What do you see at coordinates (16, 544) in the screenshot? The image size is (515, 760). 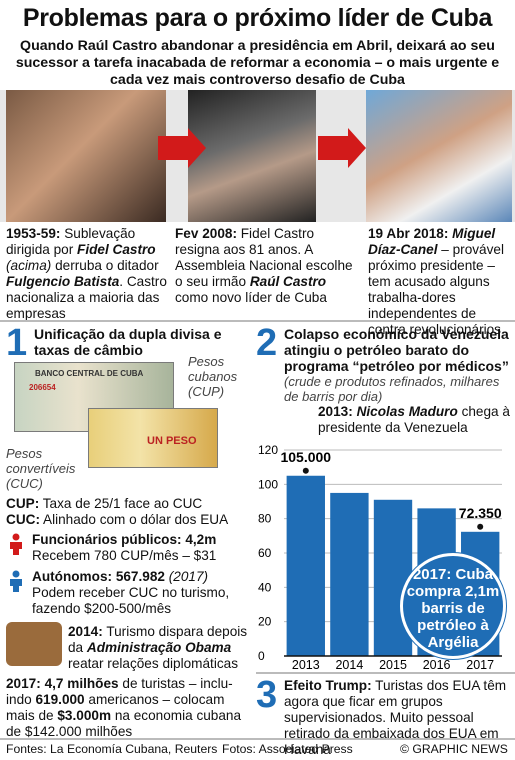 I see `person-red-icon` at bounding box center [16, 544].